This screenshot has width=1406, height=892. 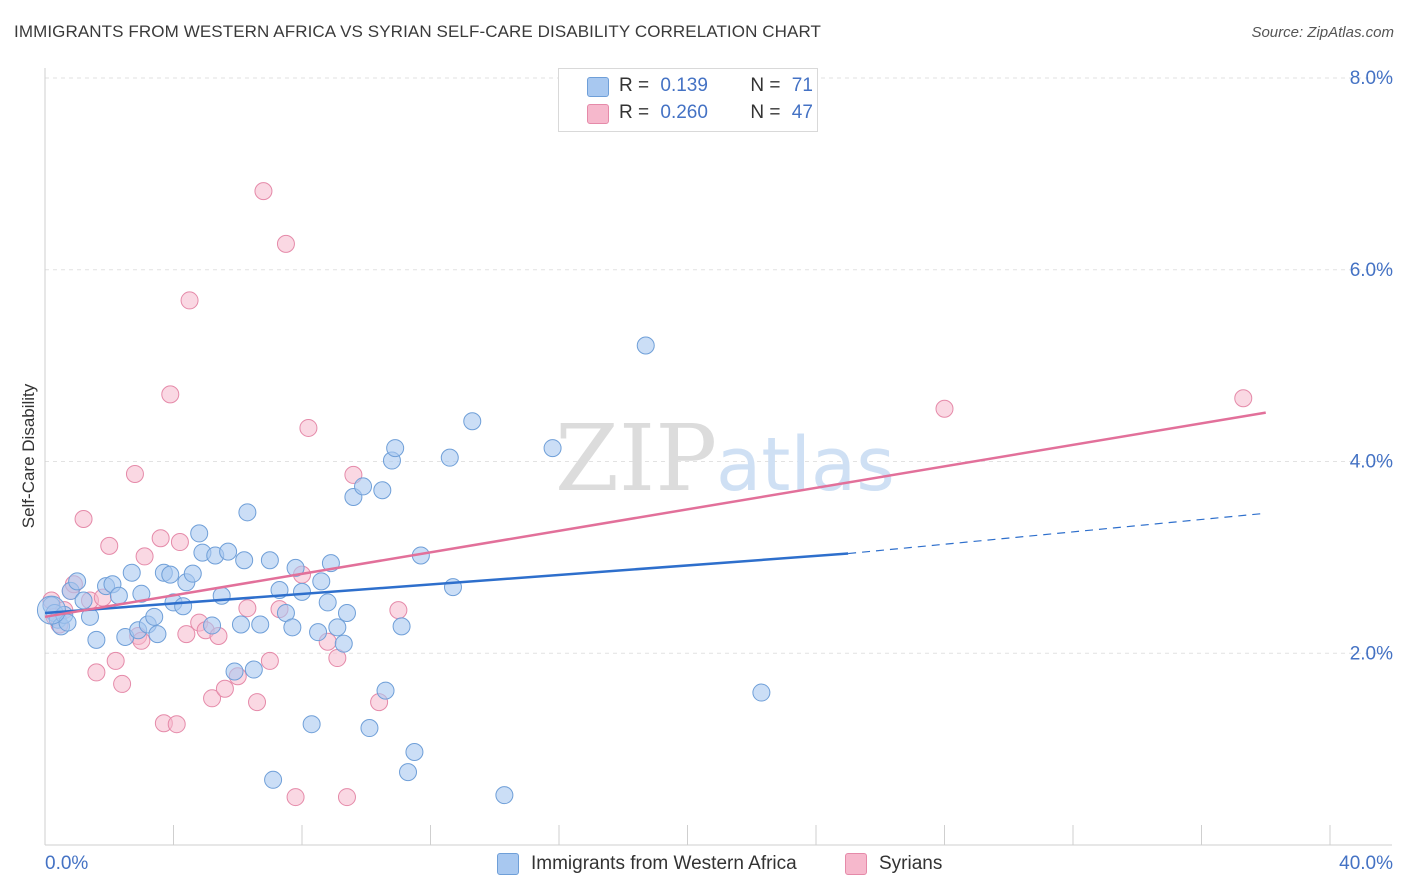 What do you see at coordinates (1371, 462) in the screenshot?
I see `y-tick-label: 4.0%` at bounding box center [1371, 462].